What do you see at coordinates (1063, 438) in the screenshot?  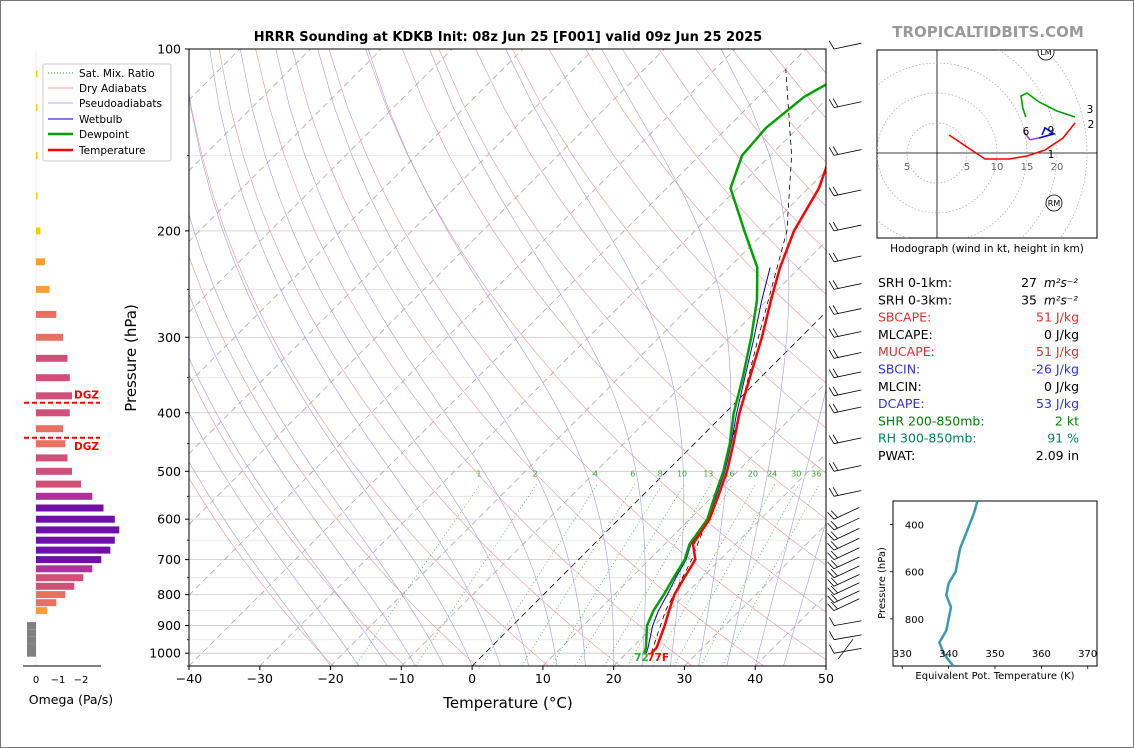 I see `index-value: 91 %` at bounding box center [1063, 438].